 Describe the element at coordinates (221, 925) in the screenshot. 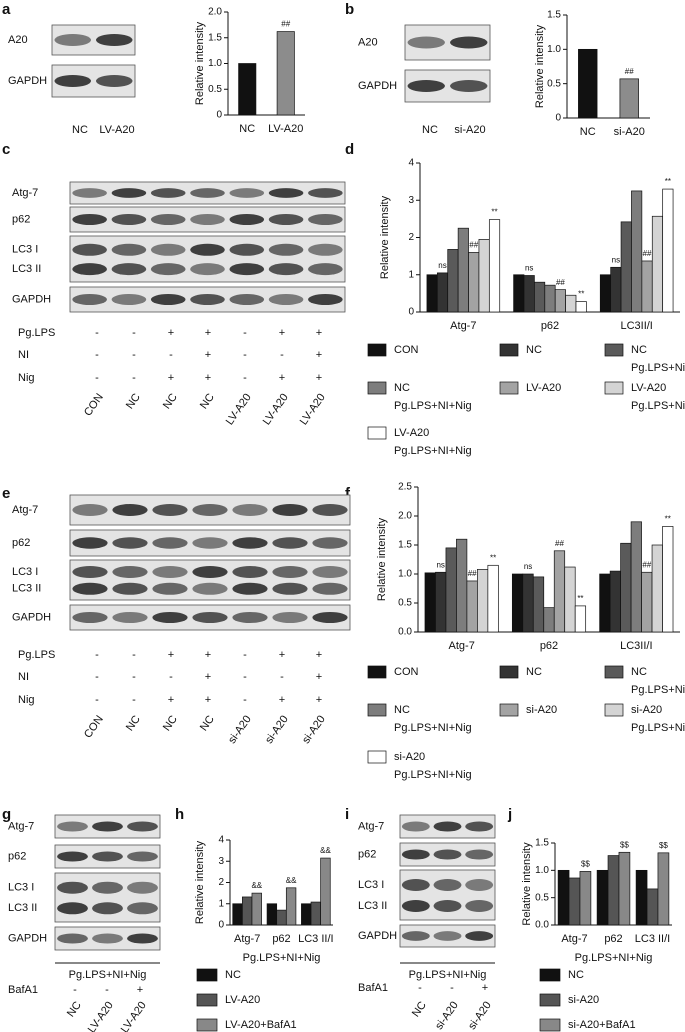

I see `y-tick-label: 0` at that location.